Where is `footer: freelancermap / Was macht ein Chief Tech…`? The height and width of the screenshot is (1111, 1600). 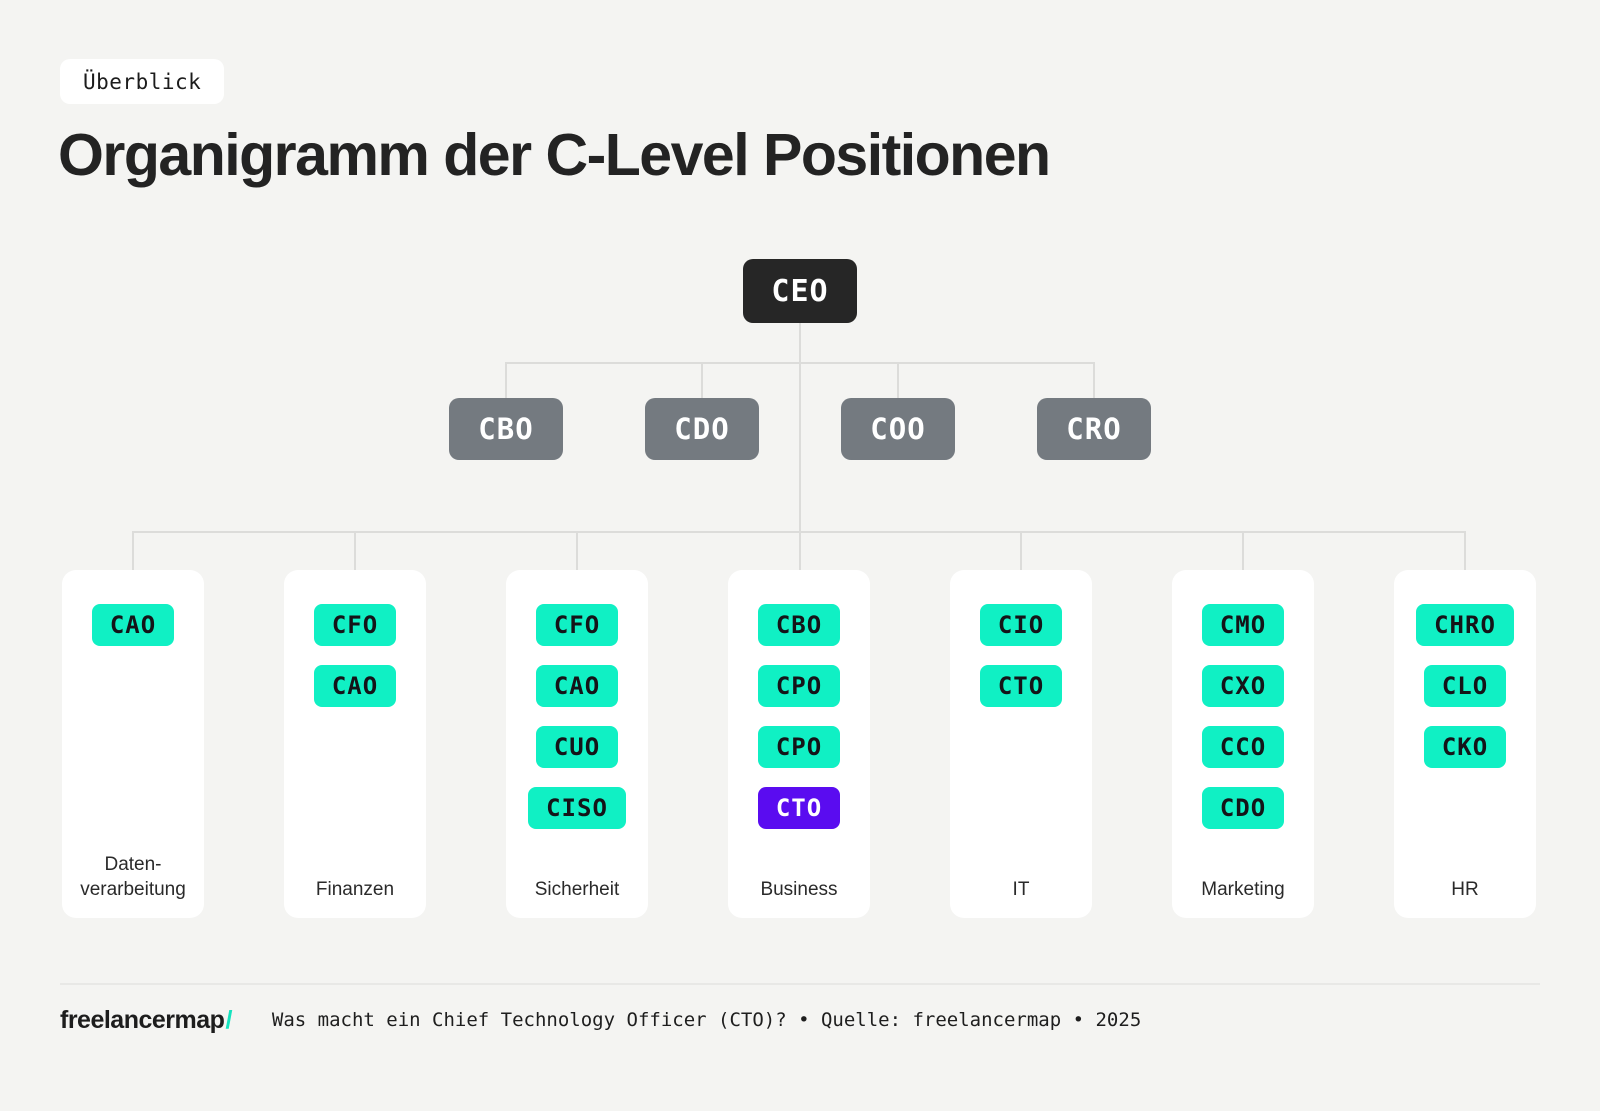
footer: freelancermap / Was macht ein Chief Tech… is located at coordinates (600, 1020).